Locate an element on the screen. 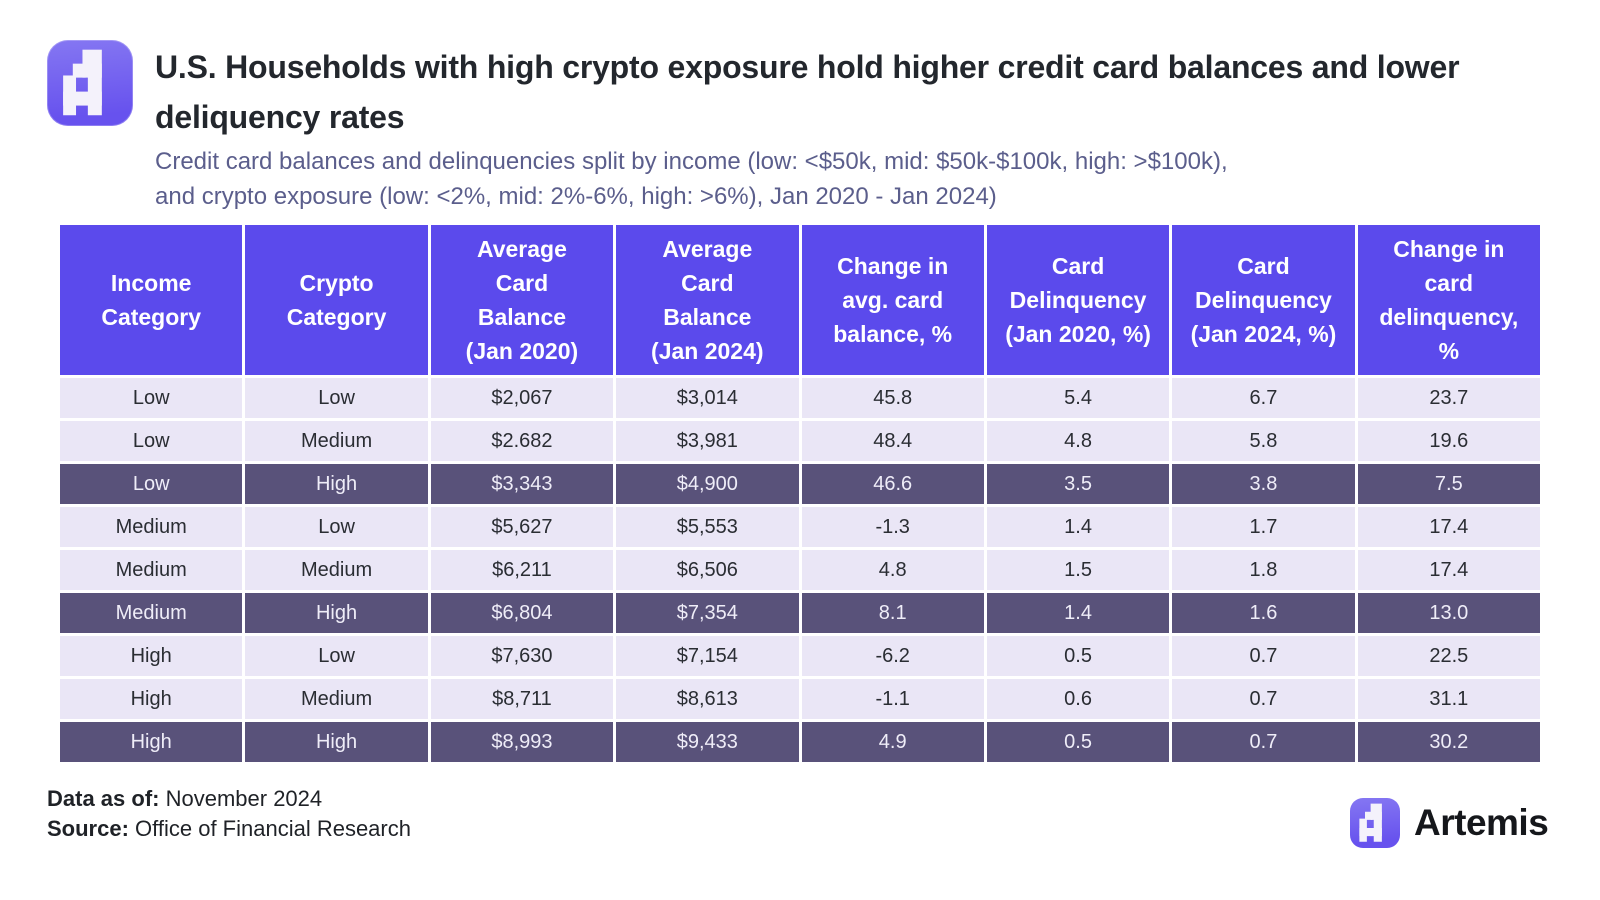 The width and height of the screenshot is (1600, 900). source-line: Source: Office of Financial Research is located at coordinates (229, 829).